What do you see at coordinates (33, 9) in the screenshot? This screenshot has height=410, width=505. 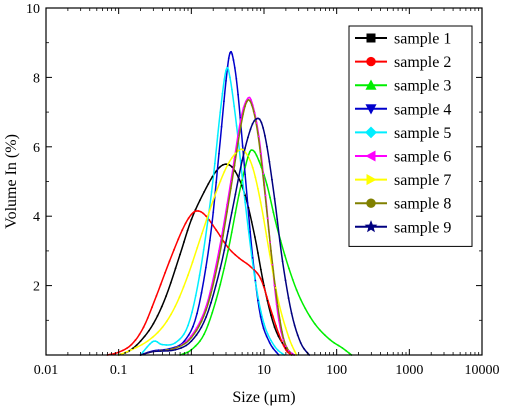 I see `y-tick-label: 10` at bounding box center [33, 9].